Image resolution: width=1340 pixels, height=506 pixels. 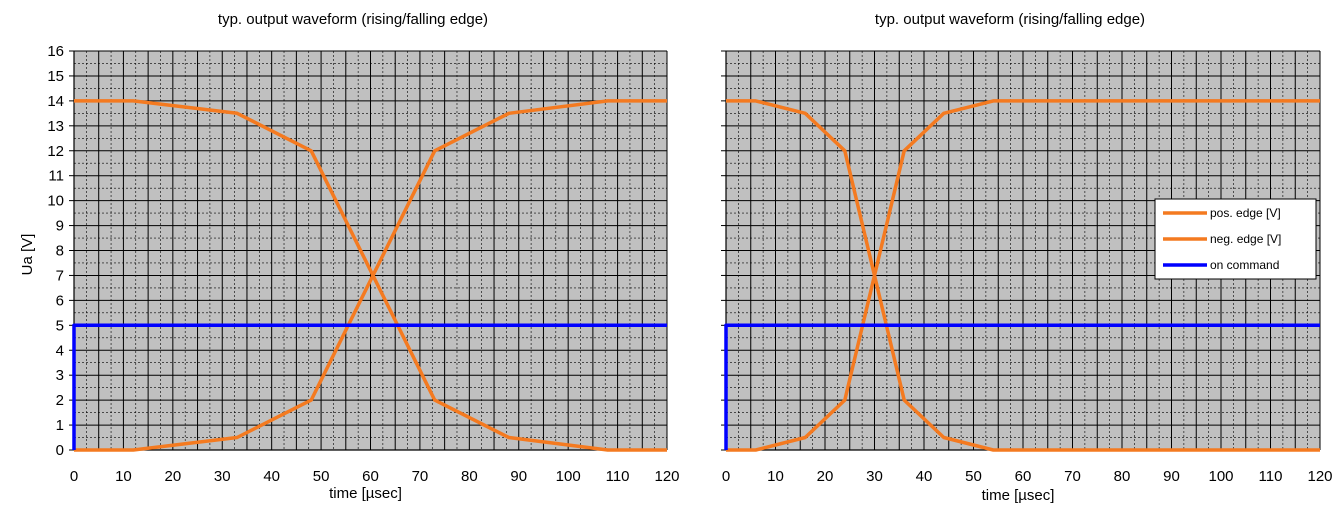 What do you see at coordinates (55, 101) in the screenshot?
I see `y-tick-label: 14` at bounding box center [55, 101].